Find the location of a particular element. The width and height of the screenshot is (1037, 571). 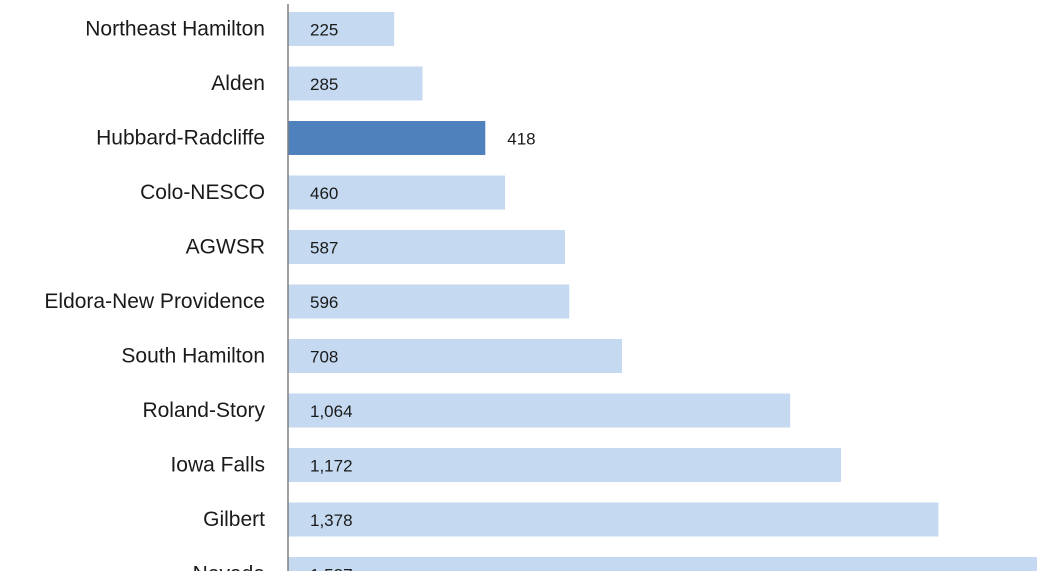

bar-agwsr is located at coordinates (426, 247).